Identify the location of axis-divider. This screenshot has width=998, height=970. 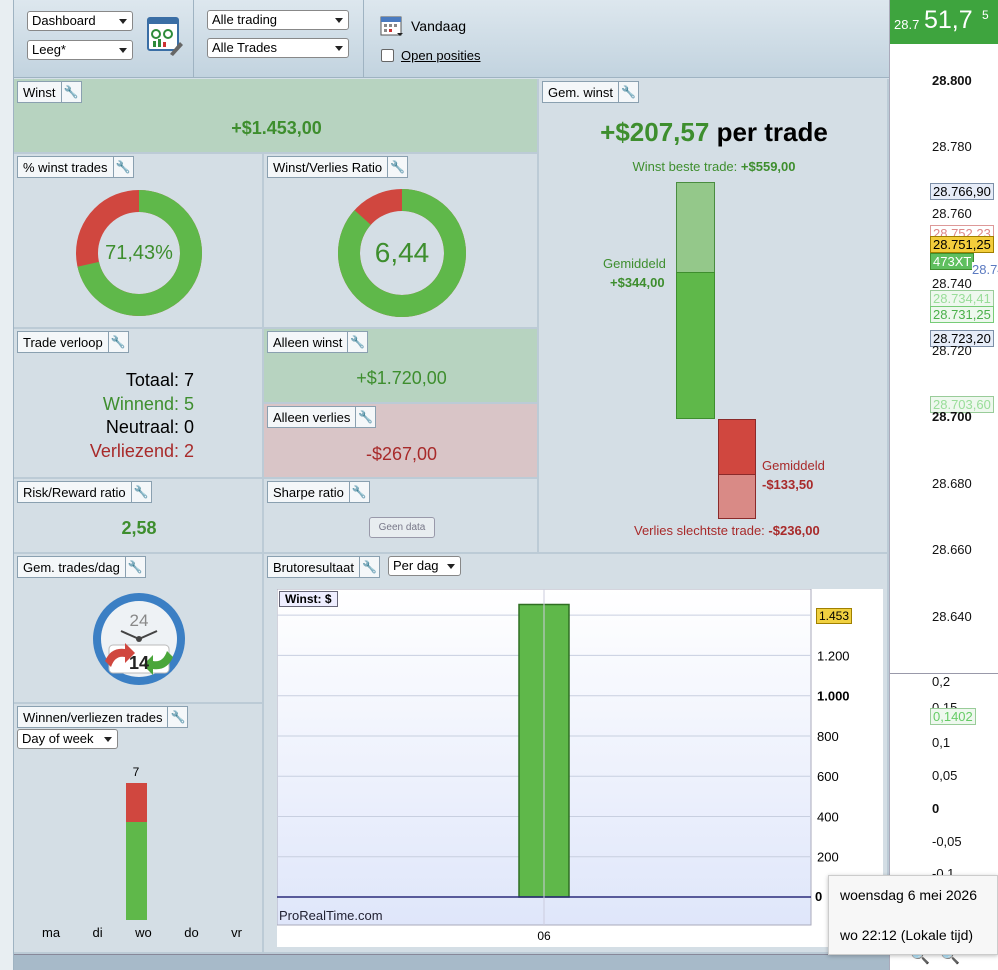
(944, 673).